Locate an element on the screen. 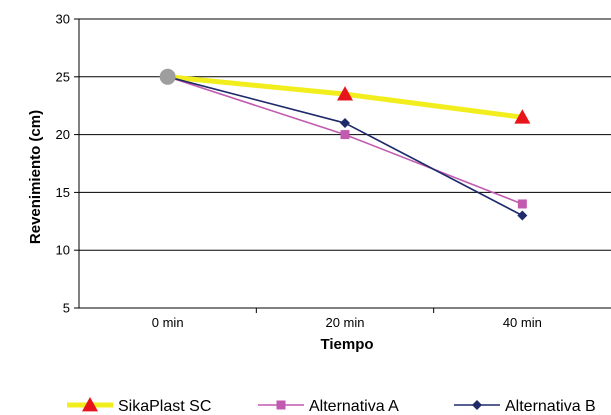  legend-label: Alternativa B is located at coordinates (550, 406).